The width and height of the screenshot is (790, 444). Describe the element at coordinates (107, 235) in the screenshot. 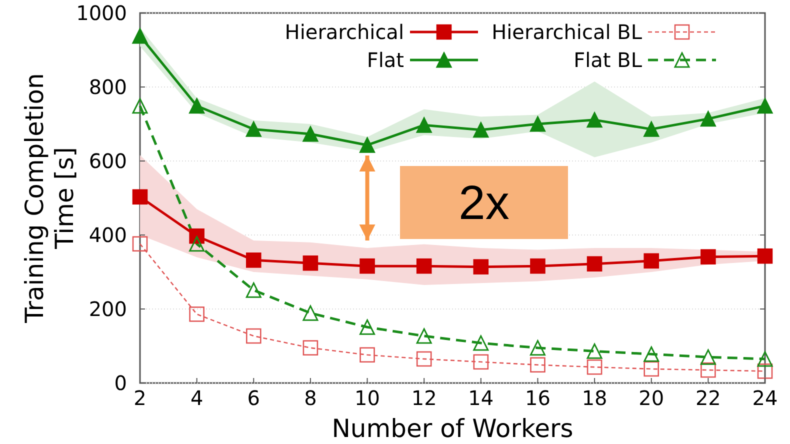

I see `y-tick-label: 400` at that location.